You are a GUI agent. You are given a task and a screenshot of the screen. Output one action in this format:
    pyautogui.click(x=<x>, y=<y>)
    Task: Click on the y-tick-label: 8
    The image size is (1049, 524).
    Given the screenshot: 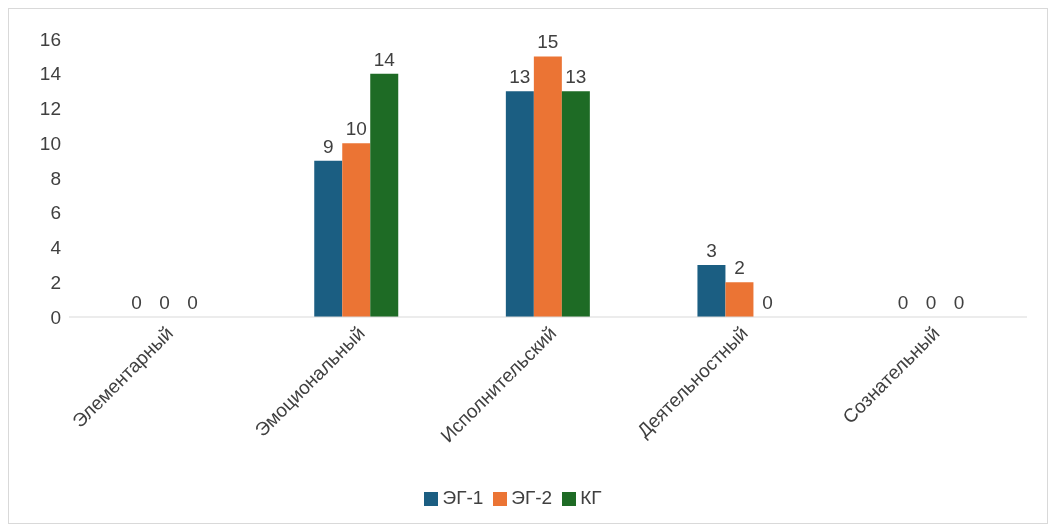 What is the action you would take?
    pyautogui.click(x=55, y=178)
    